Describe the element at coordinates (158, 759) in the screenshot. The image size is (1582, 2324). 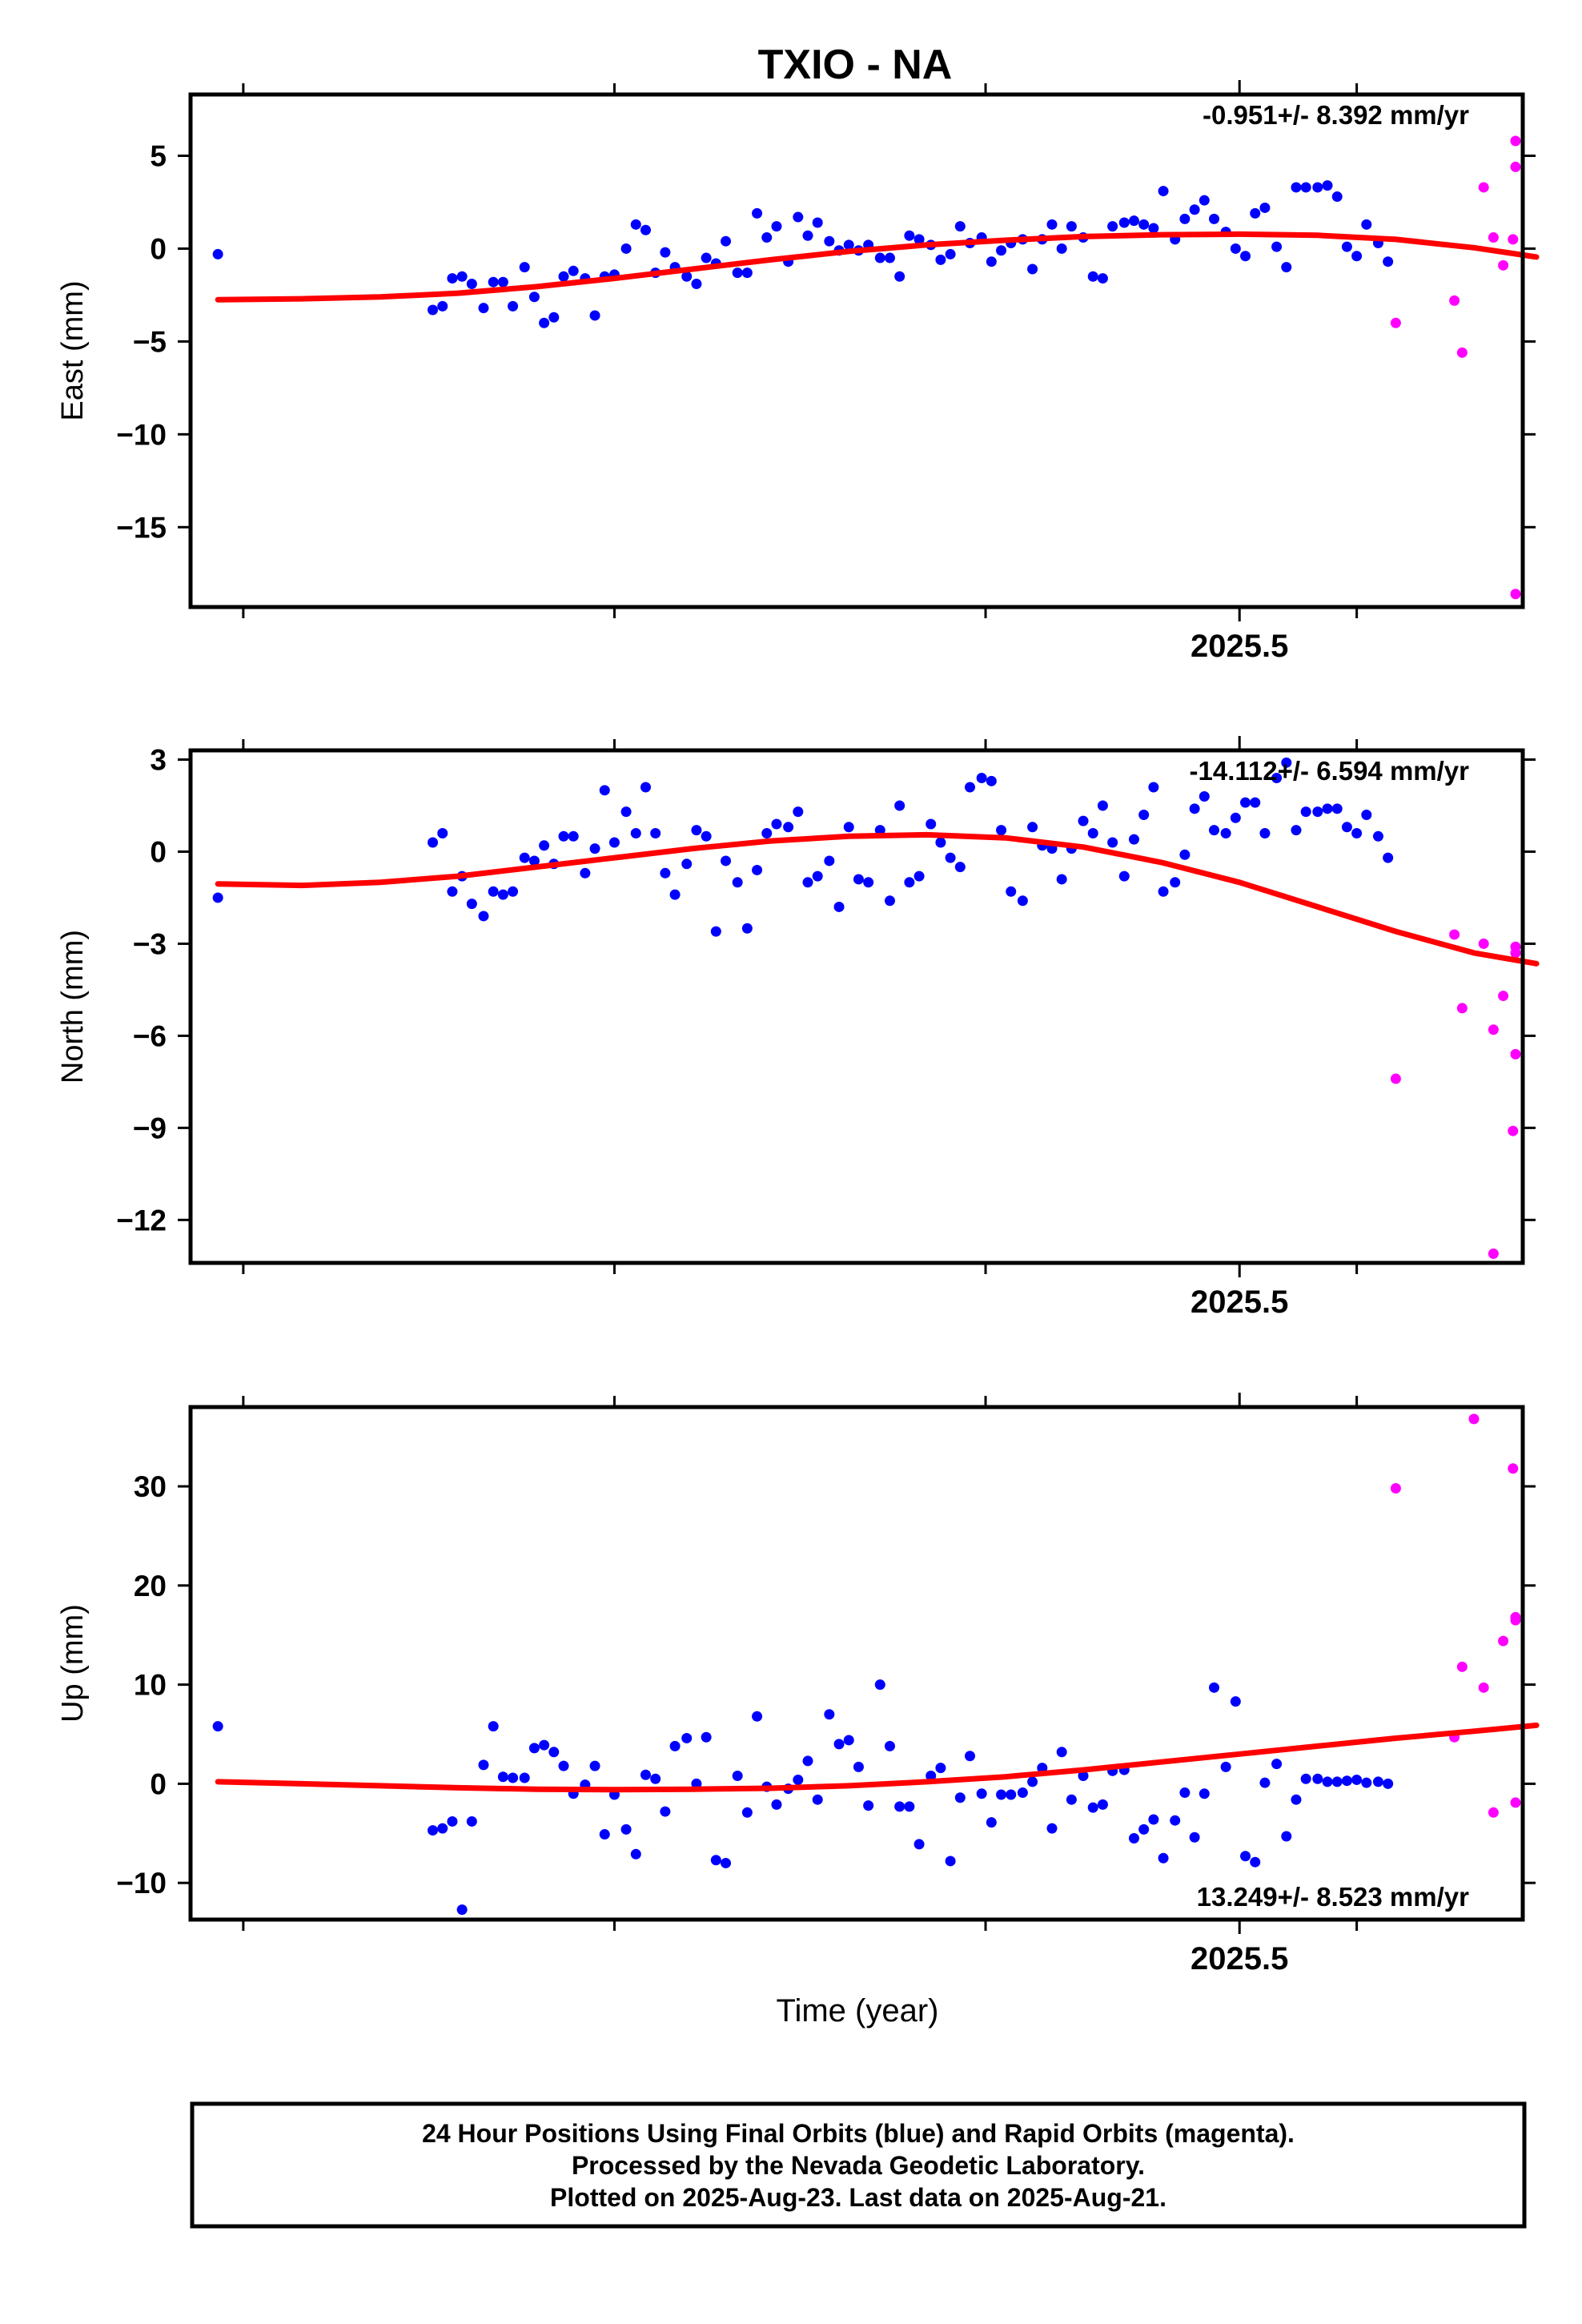
I see `north-y-tick-label: 3` at that location.